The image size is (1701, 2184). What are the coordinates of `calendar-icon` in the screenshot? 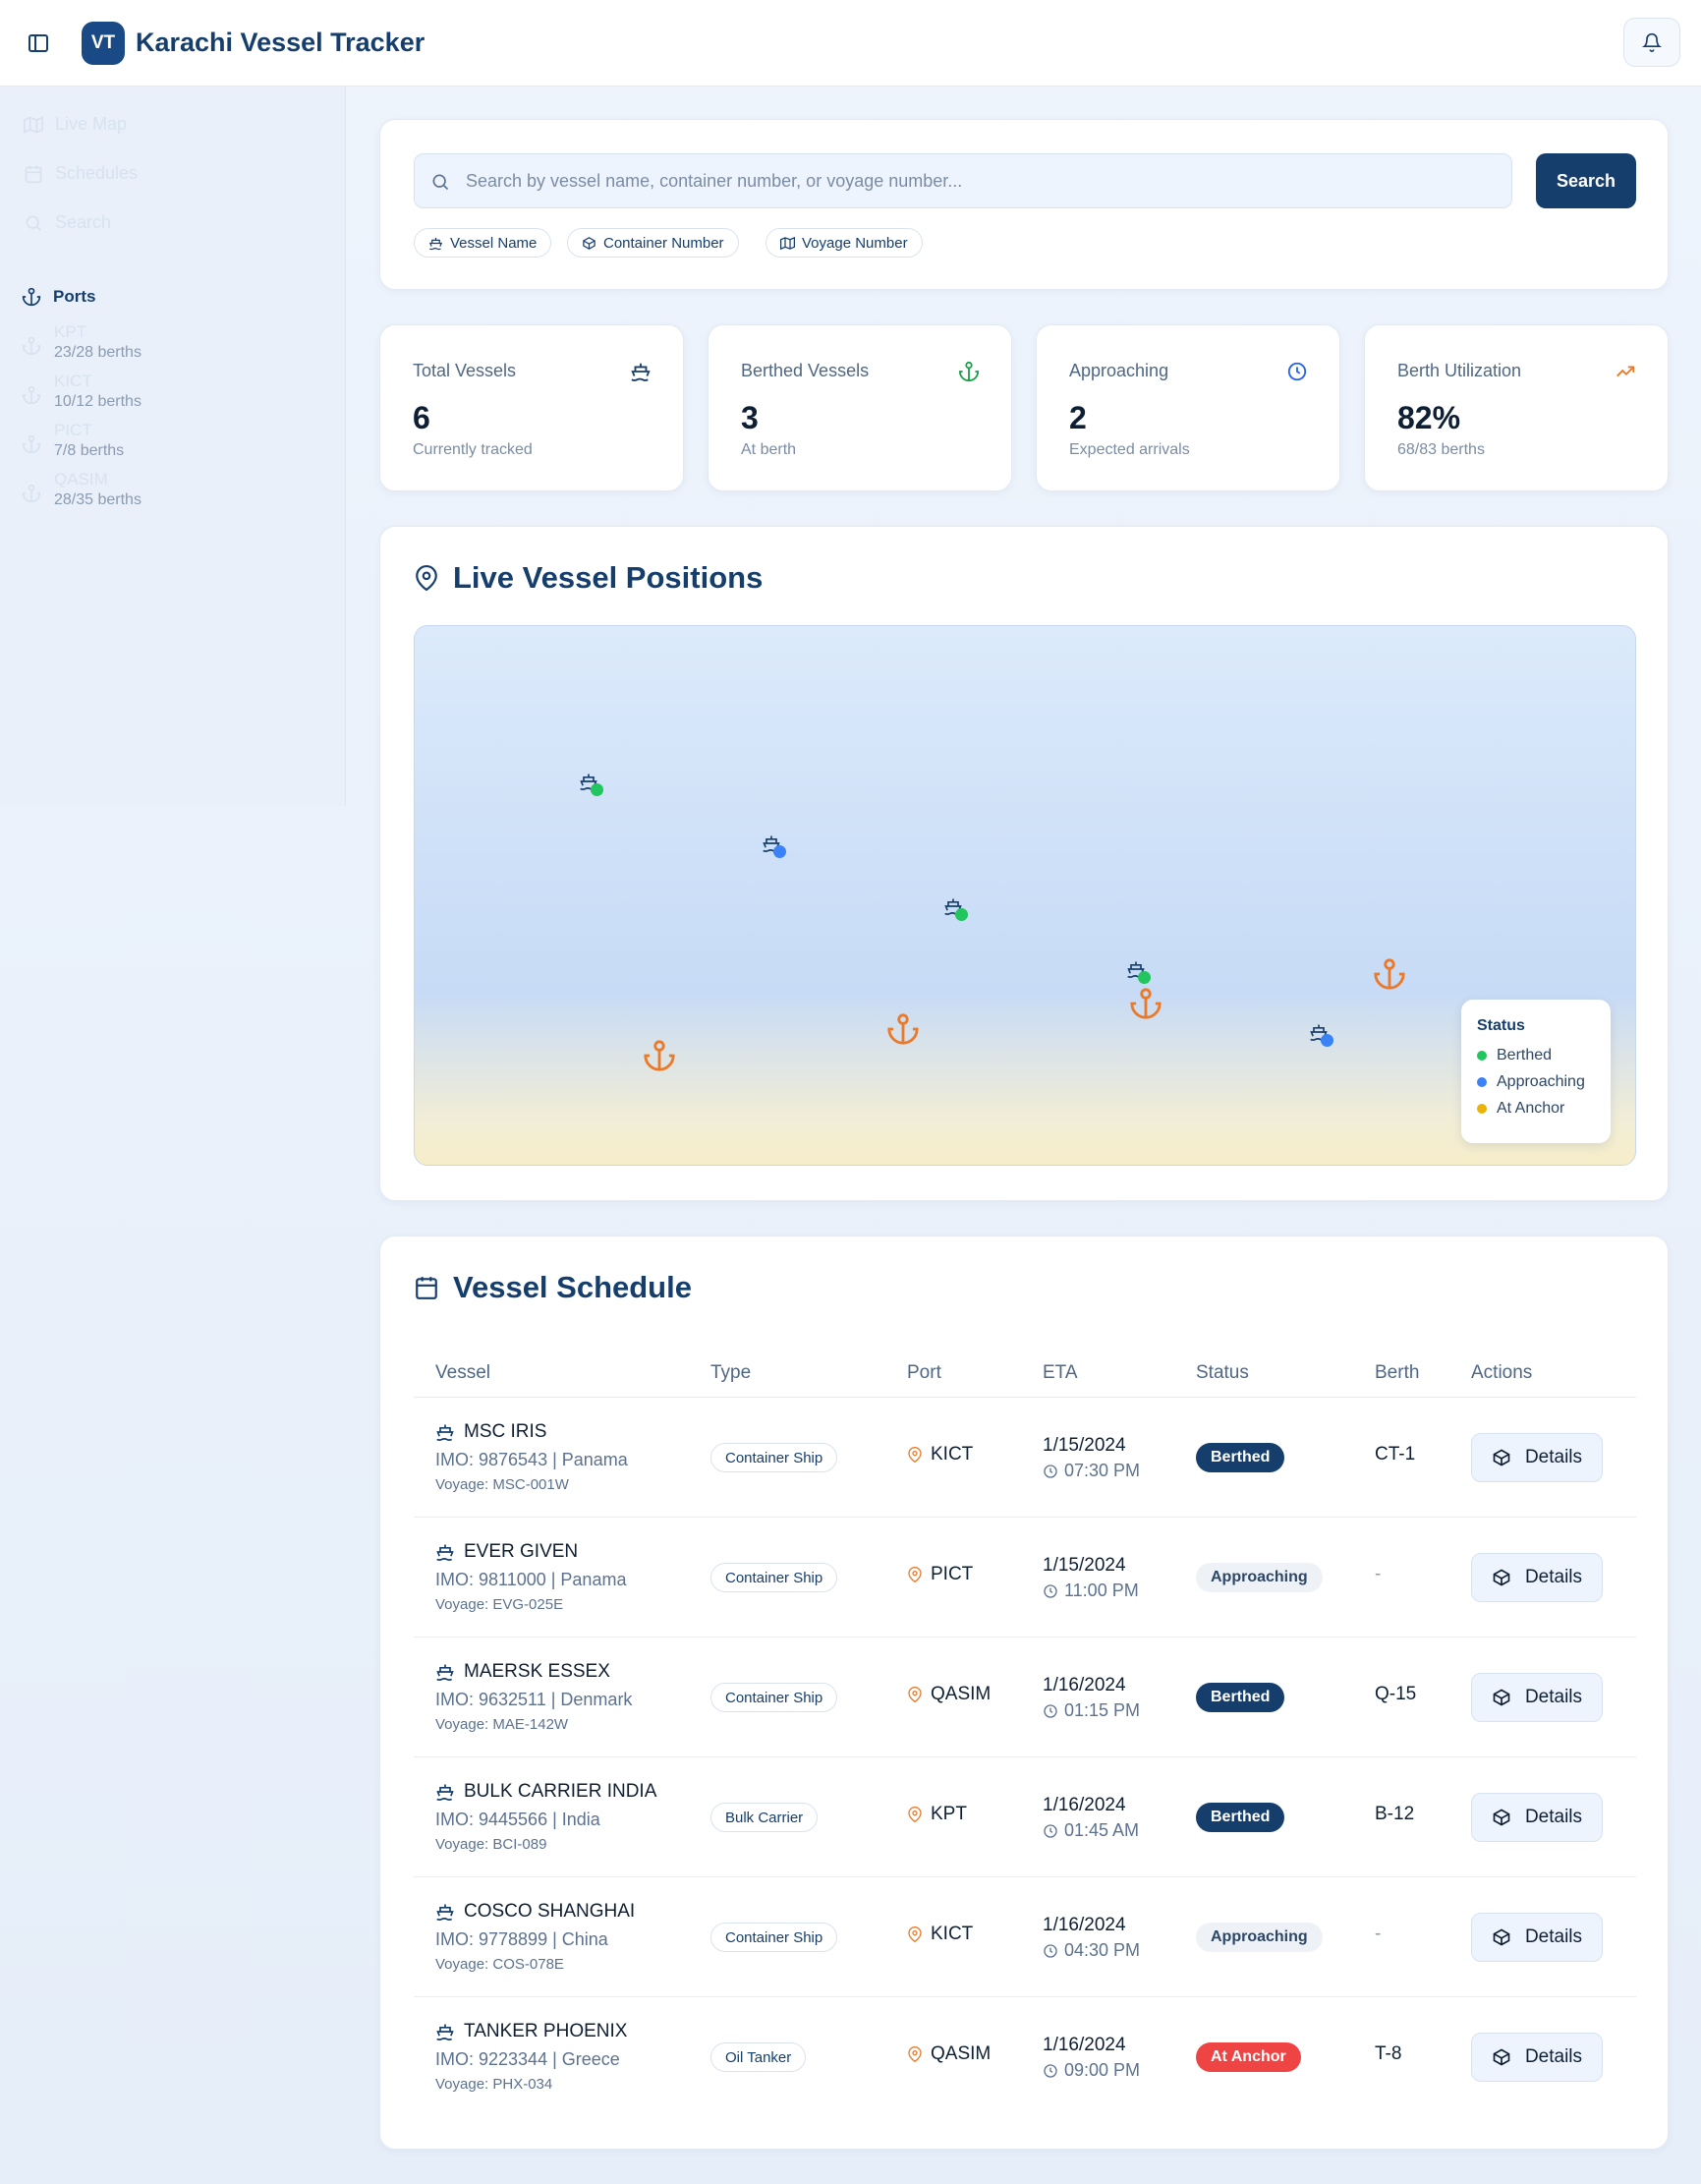 It's located at (427, 1288).